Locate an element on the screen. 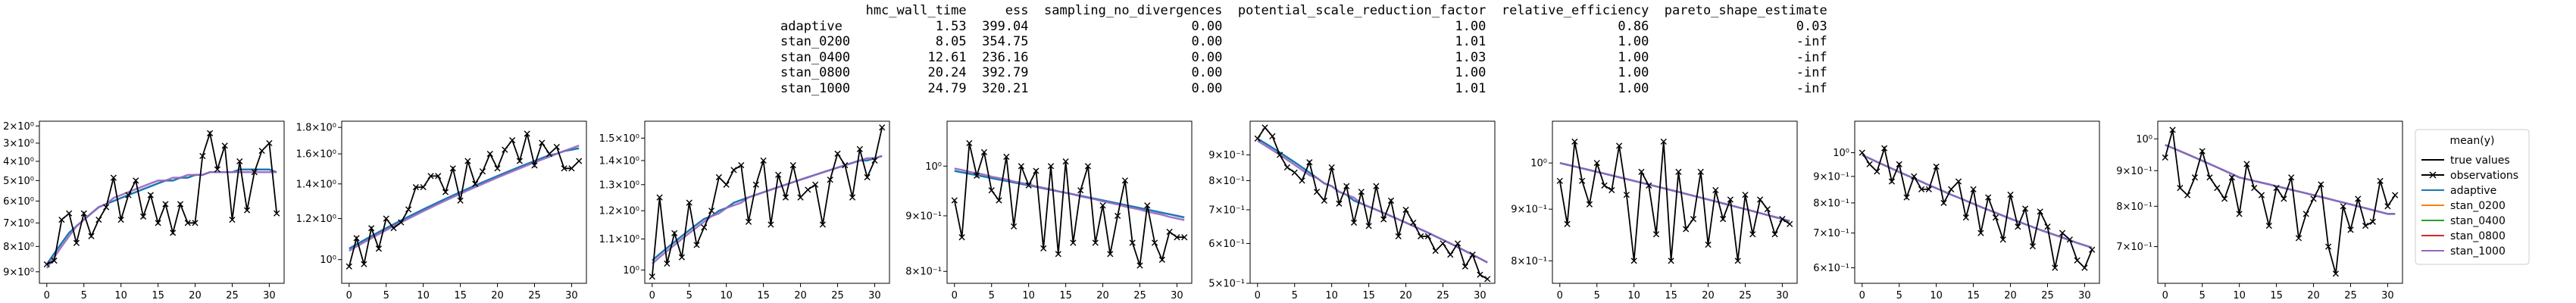 This screenshot has width=2576, height=303. y-tick-label: 5×10⁻¹ is located at coordinates (1226, 284).